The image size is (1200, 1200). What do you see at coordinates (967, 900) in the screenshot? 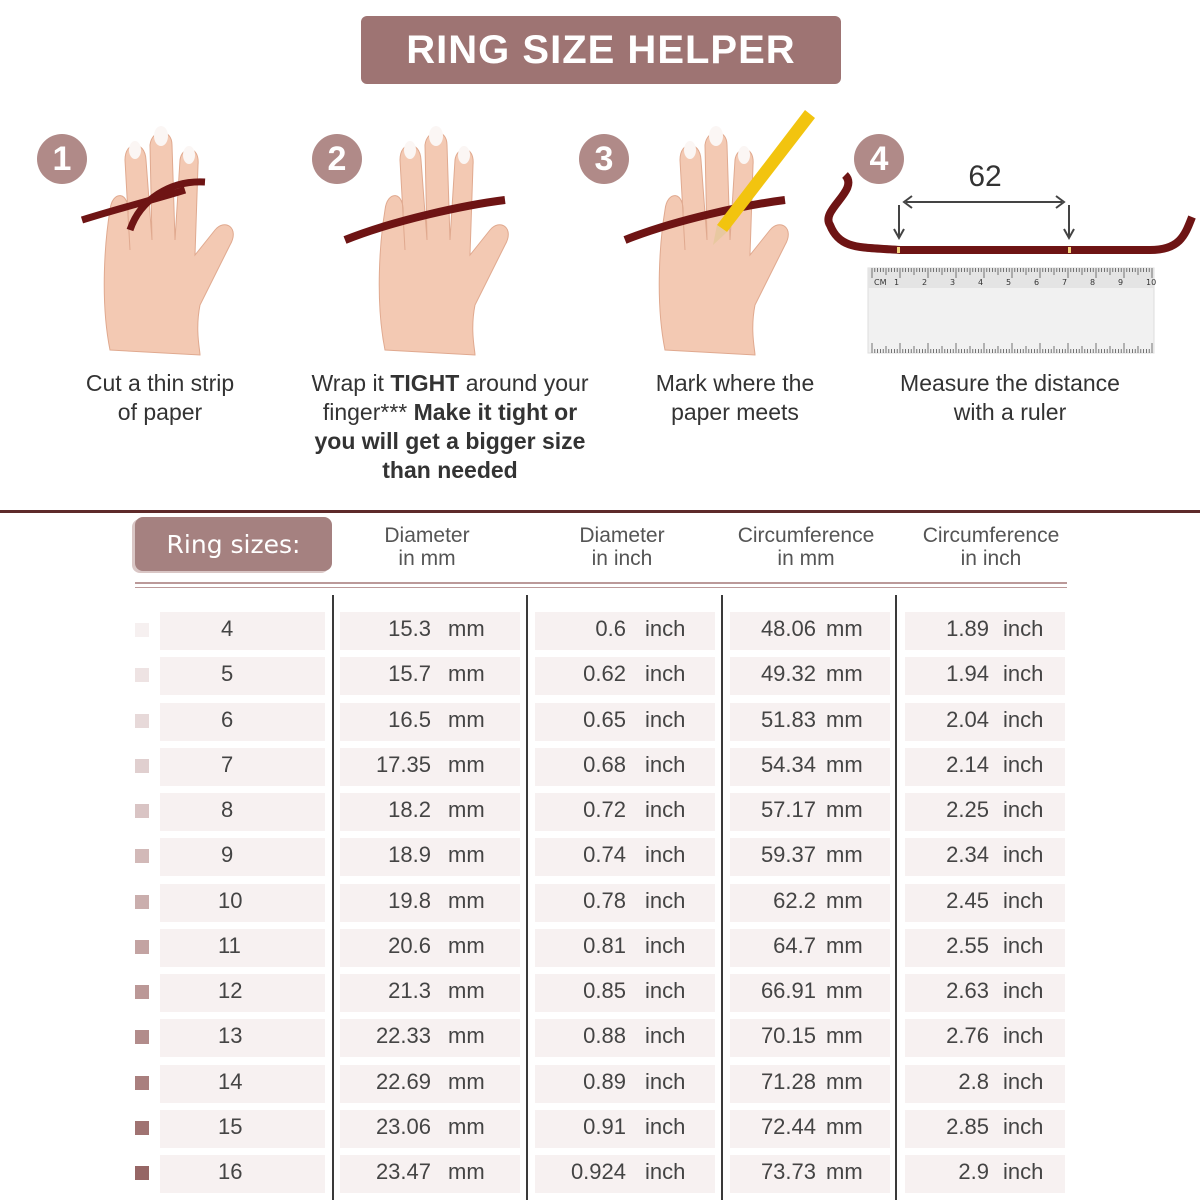
I see `circumference-inch: 2.45` at bounding box center [967, 900].